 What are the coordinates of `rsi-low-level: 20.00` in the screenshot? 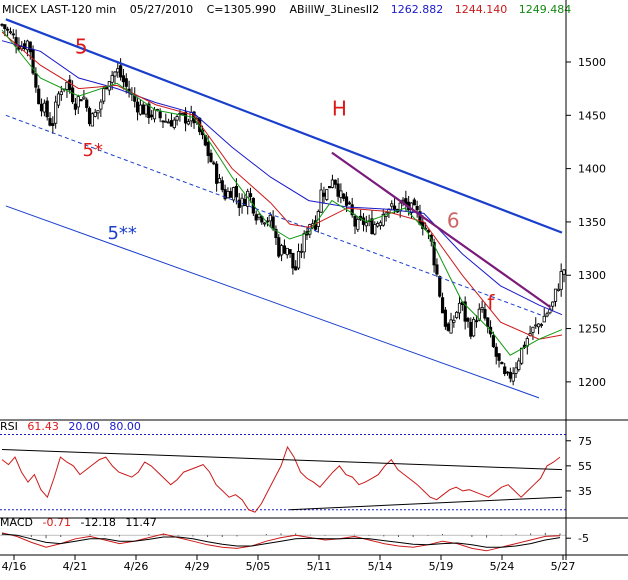 It's located at (84, 426).